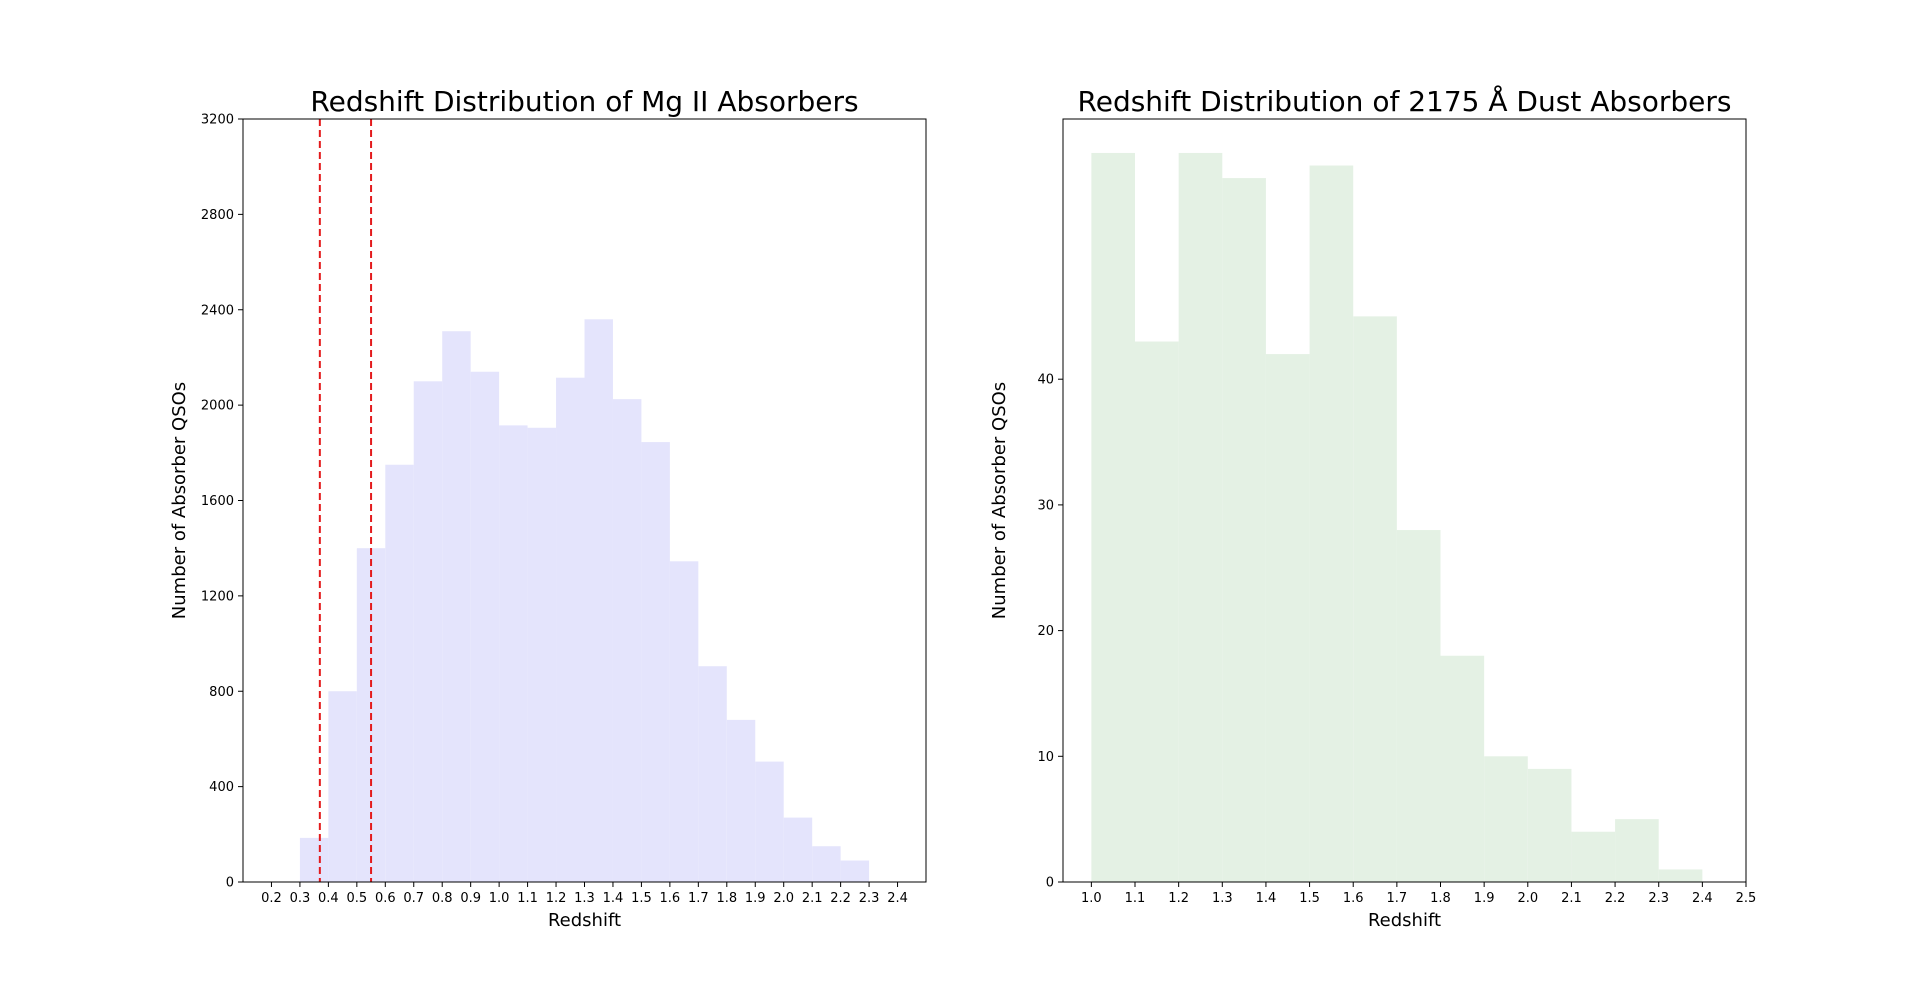 This screenshot has height=983, width=1920. What do you see at coordinates (217, 406) in the screenshot?
I see `mgii-y-tick-label-5: 2000` at bounding box center [217, 406].